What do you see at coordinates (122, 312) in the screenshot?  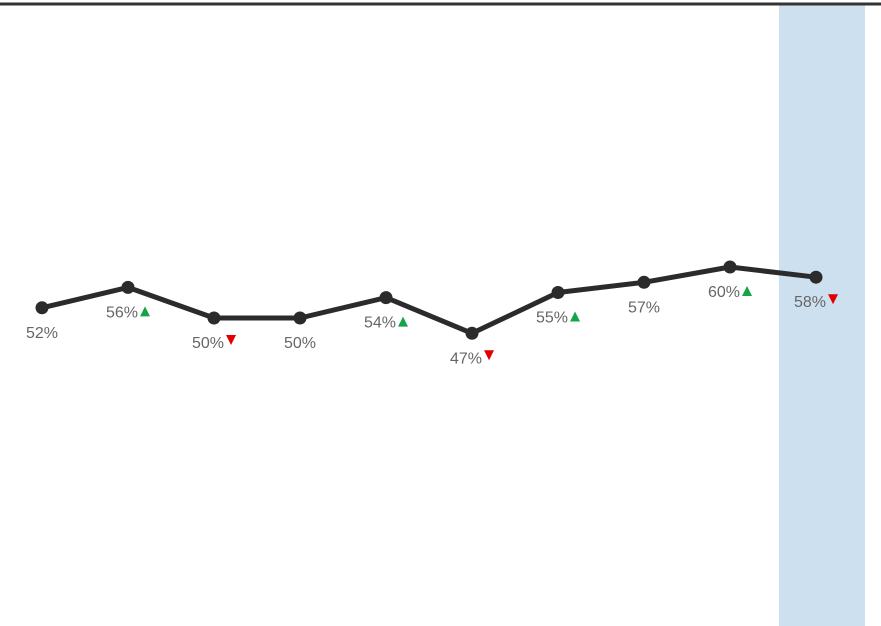 I see `data-label: 56%` at bounding box center [122, 312].